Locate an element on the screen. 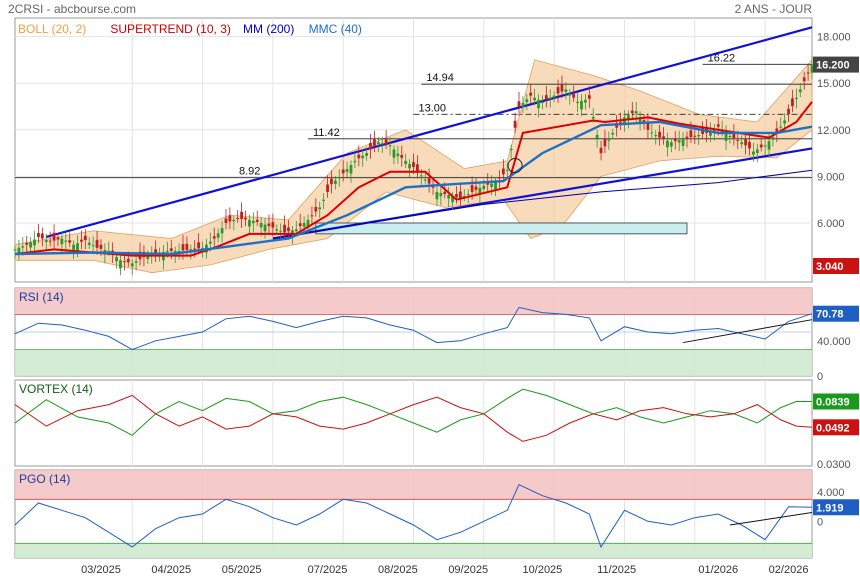 The image size is (860, 580). x-tick-label: 09/2025 is located at coordinates (468, 570).